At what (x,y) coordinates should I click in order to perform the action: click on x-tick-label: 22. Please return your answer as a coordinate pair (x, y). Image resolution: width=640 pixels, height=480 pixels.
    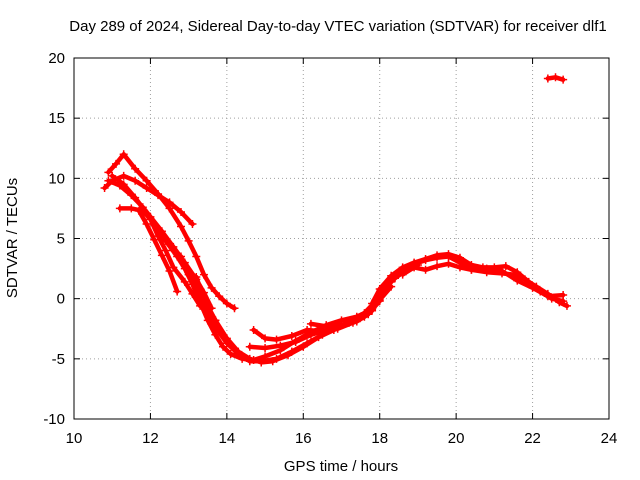
    Looking at the image, I should click on (532, 438).